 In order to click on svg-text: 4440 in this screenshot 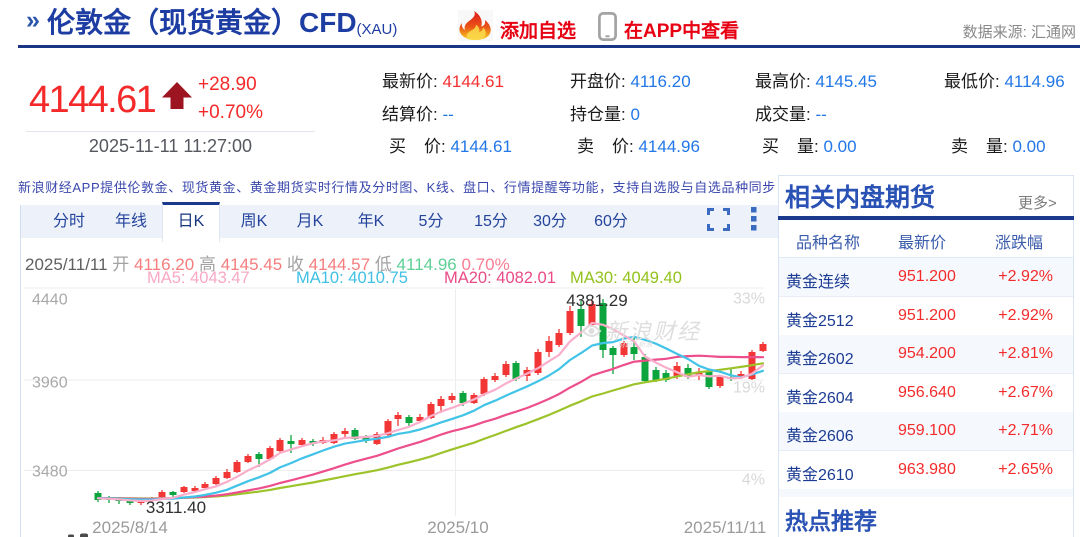, I will do `click(50, 300)`.